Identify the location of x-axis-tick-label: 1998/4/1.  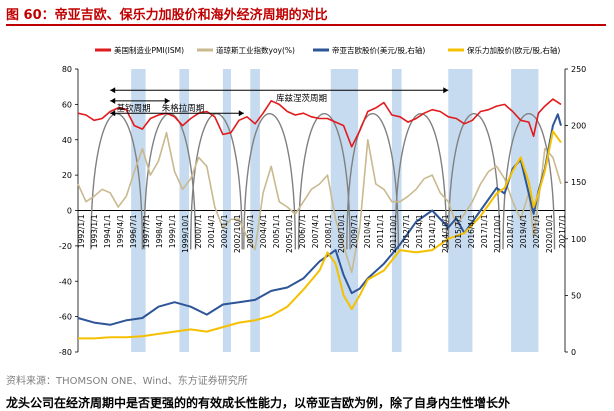
(159, 231).